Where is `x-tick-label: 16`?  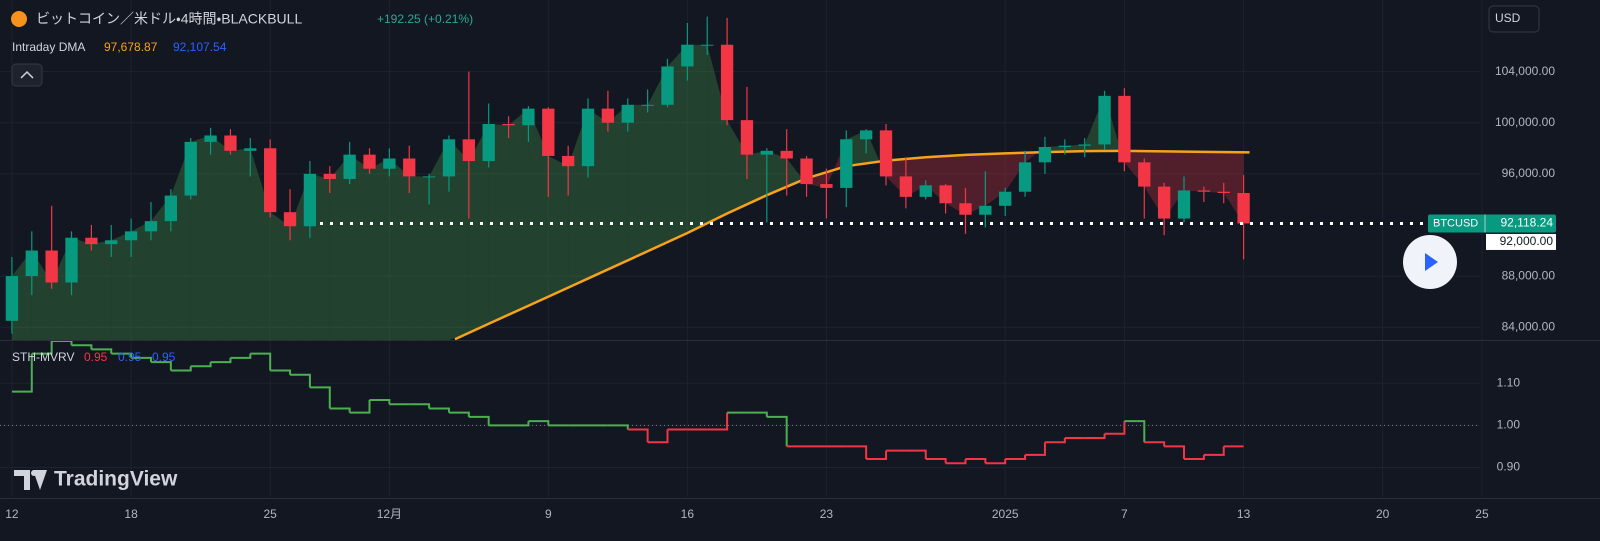 x-tick-label: 16 is located at coordinates (688, 514).